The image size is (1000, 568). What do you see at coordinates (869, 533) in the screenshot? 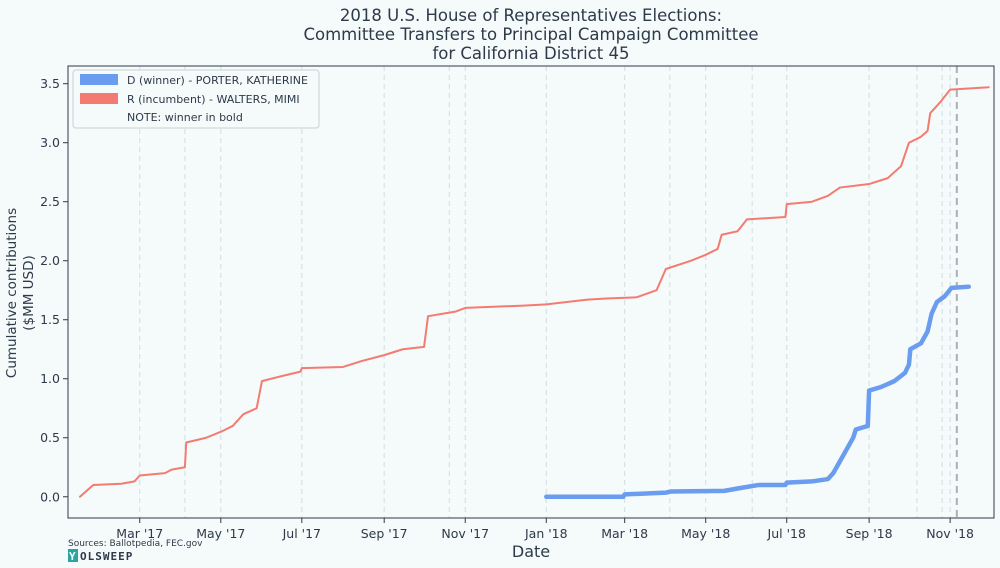
I see `x-tick-label: Sep '18` at bounding box center [869, 533].